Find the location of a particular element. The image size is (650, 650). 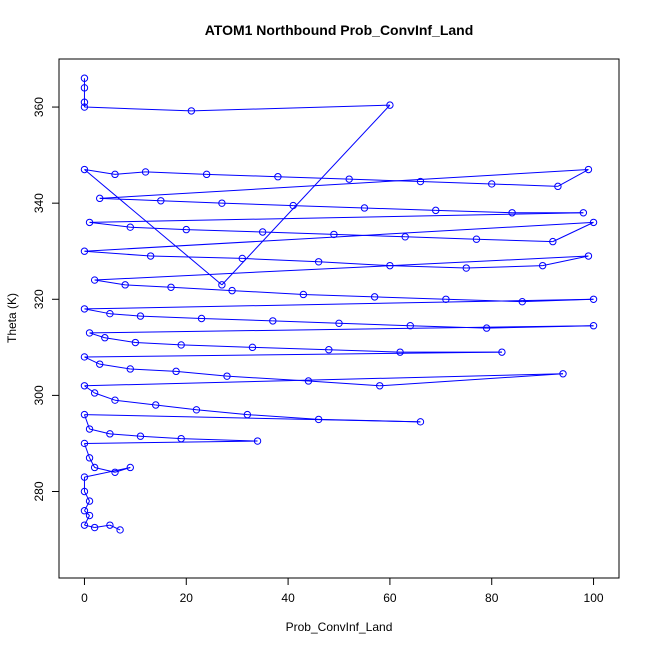

y-axis-label: Theta (K) is located at coordinates (12, 318).